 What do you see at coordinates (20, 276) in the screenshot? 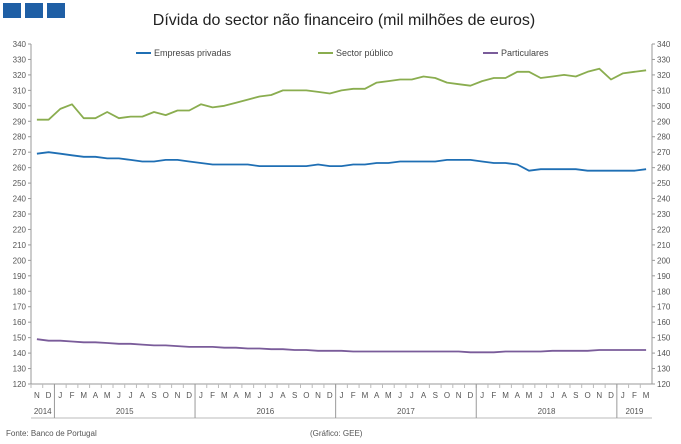
I see `y-tick-label-left: 190` at bounding box center [20, 276].